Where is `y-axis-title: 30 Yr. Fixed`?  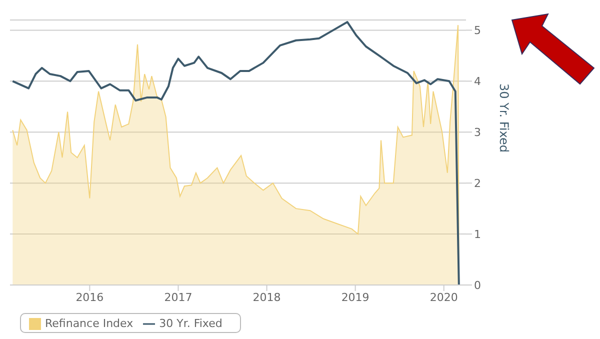 y-axis-title: 30 Yr. Fixed is located at coordinates (503, 118).